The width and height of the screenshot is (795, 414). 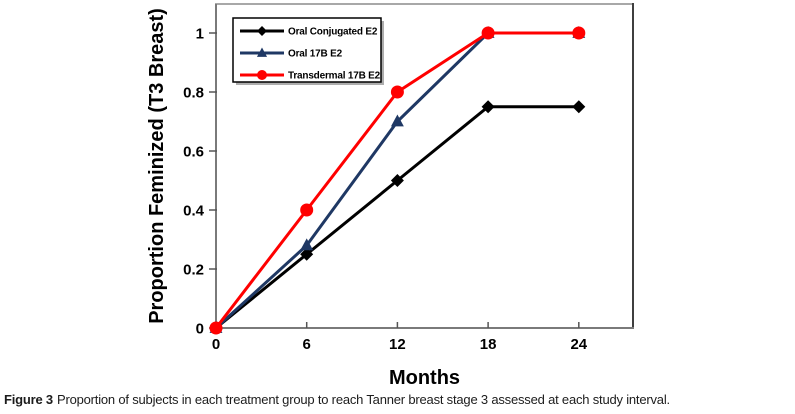 What do you see at coordinates (157, 166) in the screenshot?
I see `y-axis-title: Proportion Feminized (T3 Breast)` at bounding box center [157, 166].